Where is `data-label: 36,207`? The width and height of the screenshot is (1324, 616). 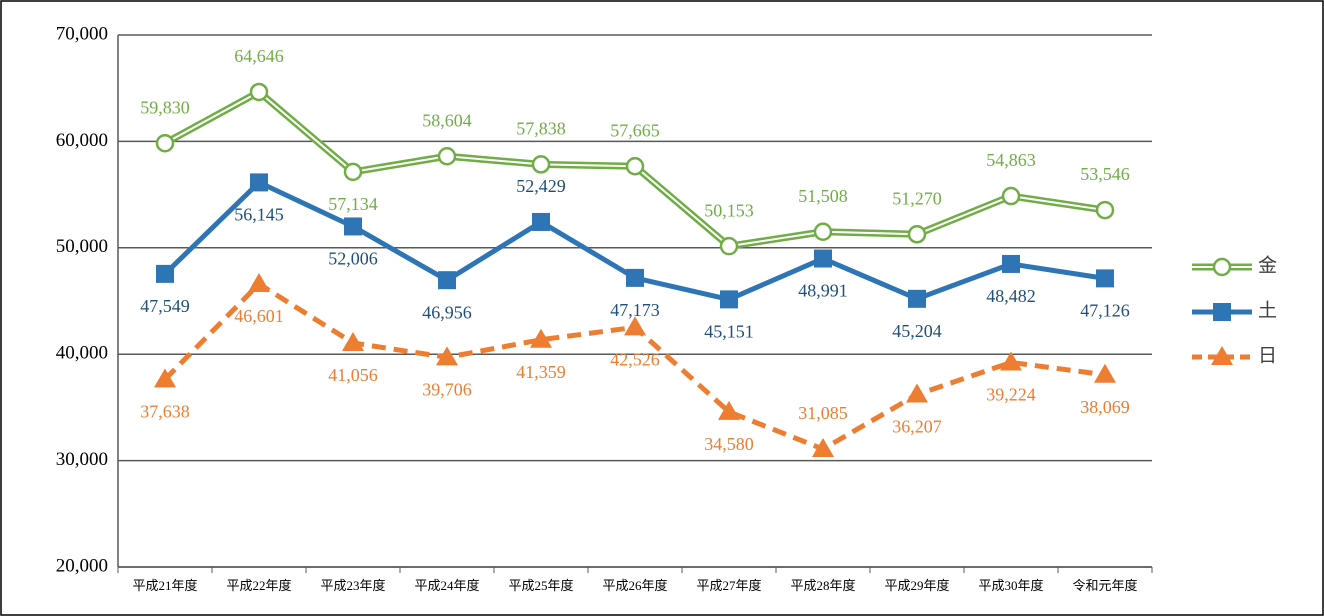
data-label: 36,207 is located at coordinates (917, 427).